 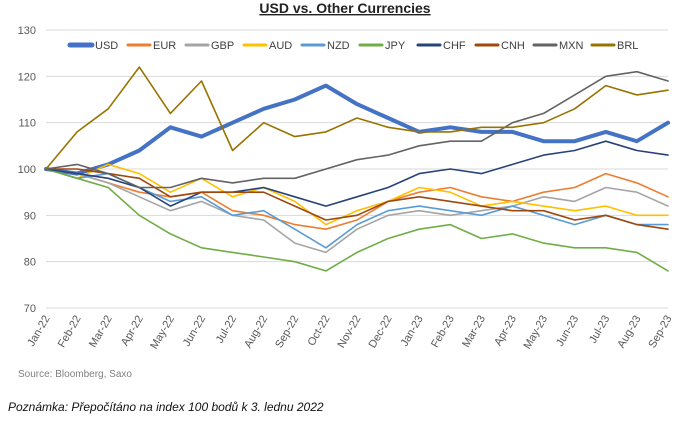 I want to click on x-tick-label: Aug-22, so click(x=256, y=332).